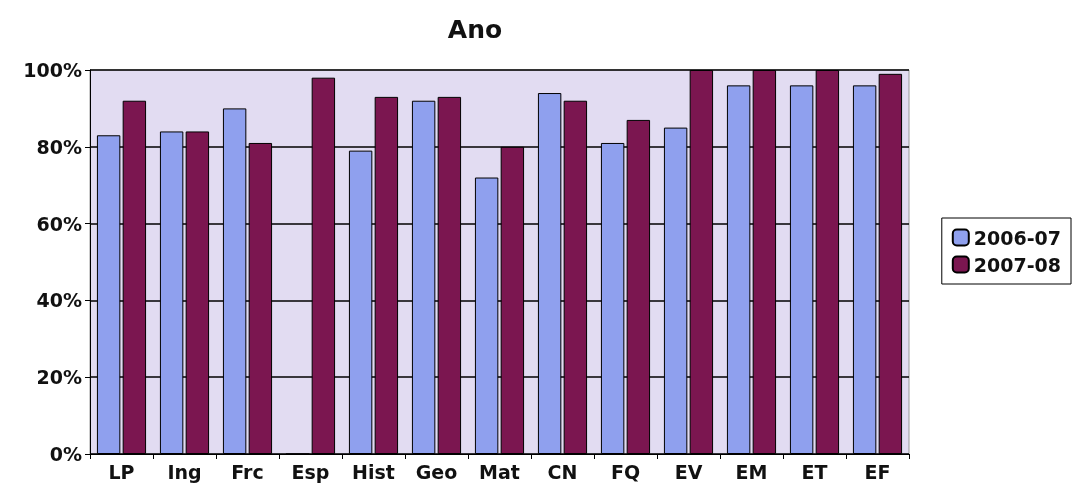 Image resolution: width=1079 pixels, height=502 pixels. Describe the element at coordinates (59, 377) in the screenshot. I see `y-tick-label: 20%` at that location.